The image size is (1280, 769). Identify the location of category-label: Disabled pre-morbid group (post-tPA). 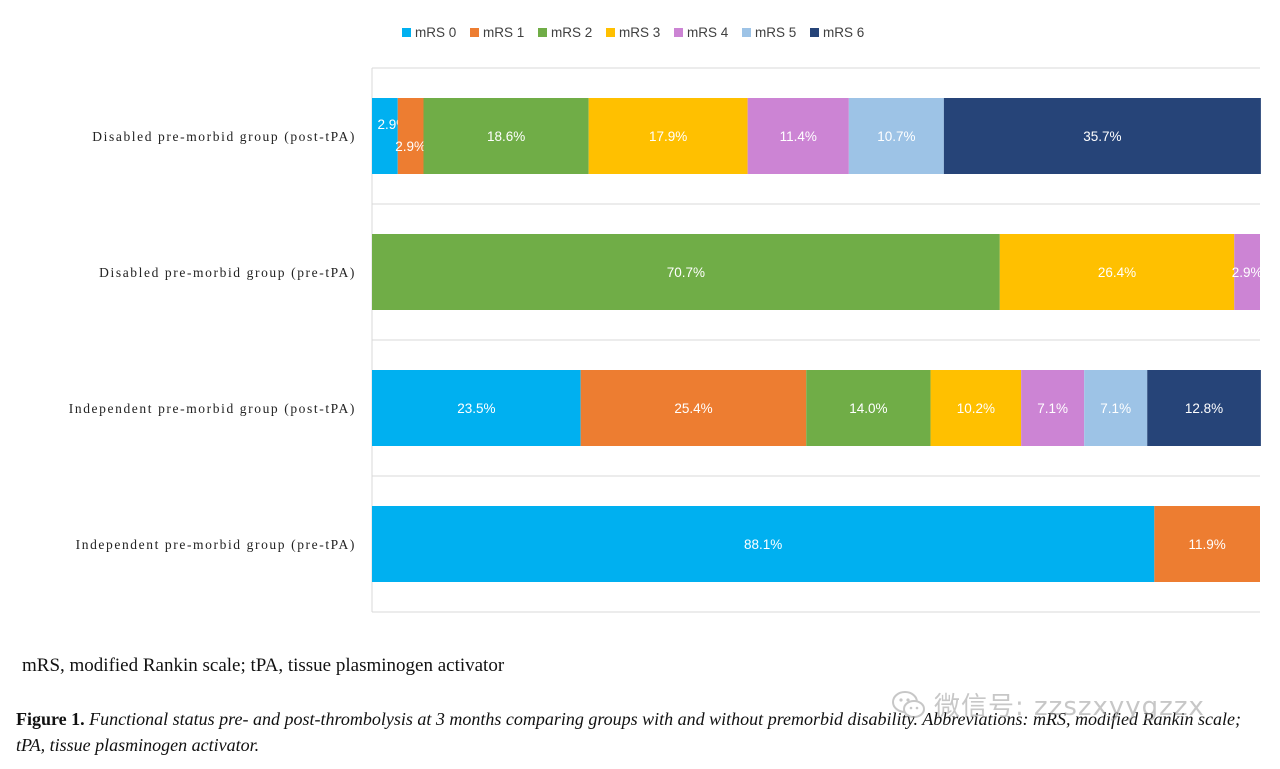
(224, 136).